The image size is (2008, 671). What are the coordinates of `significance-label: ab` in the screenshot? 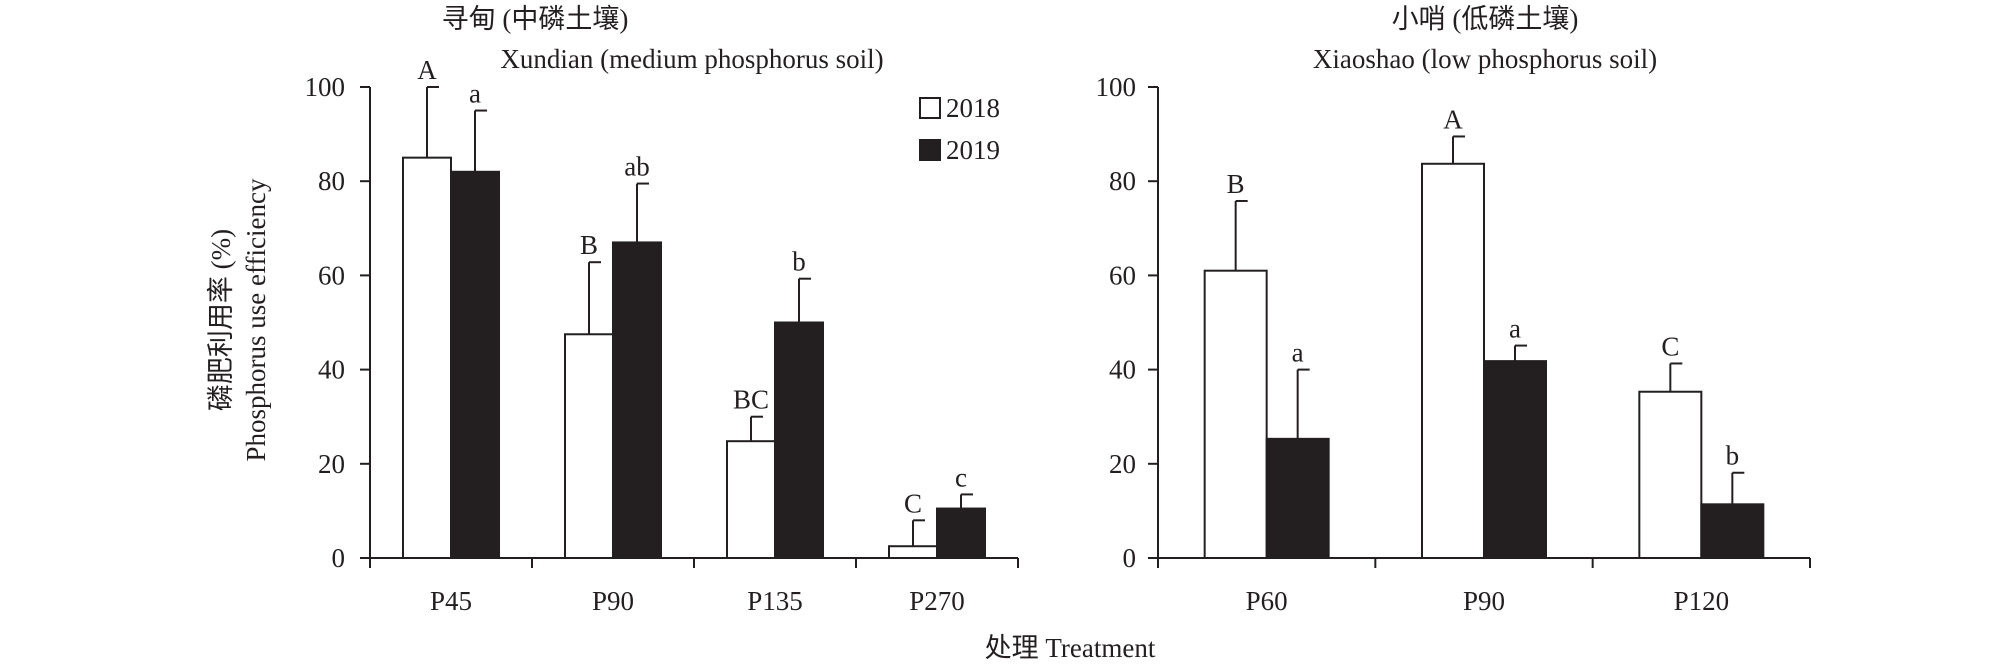 It's located at (636, 167).